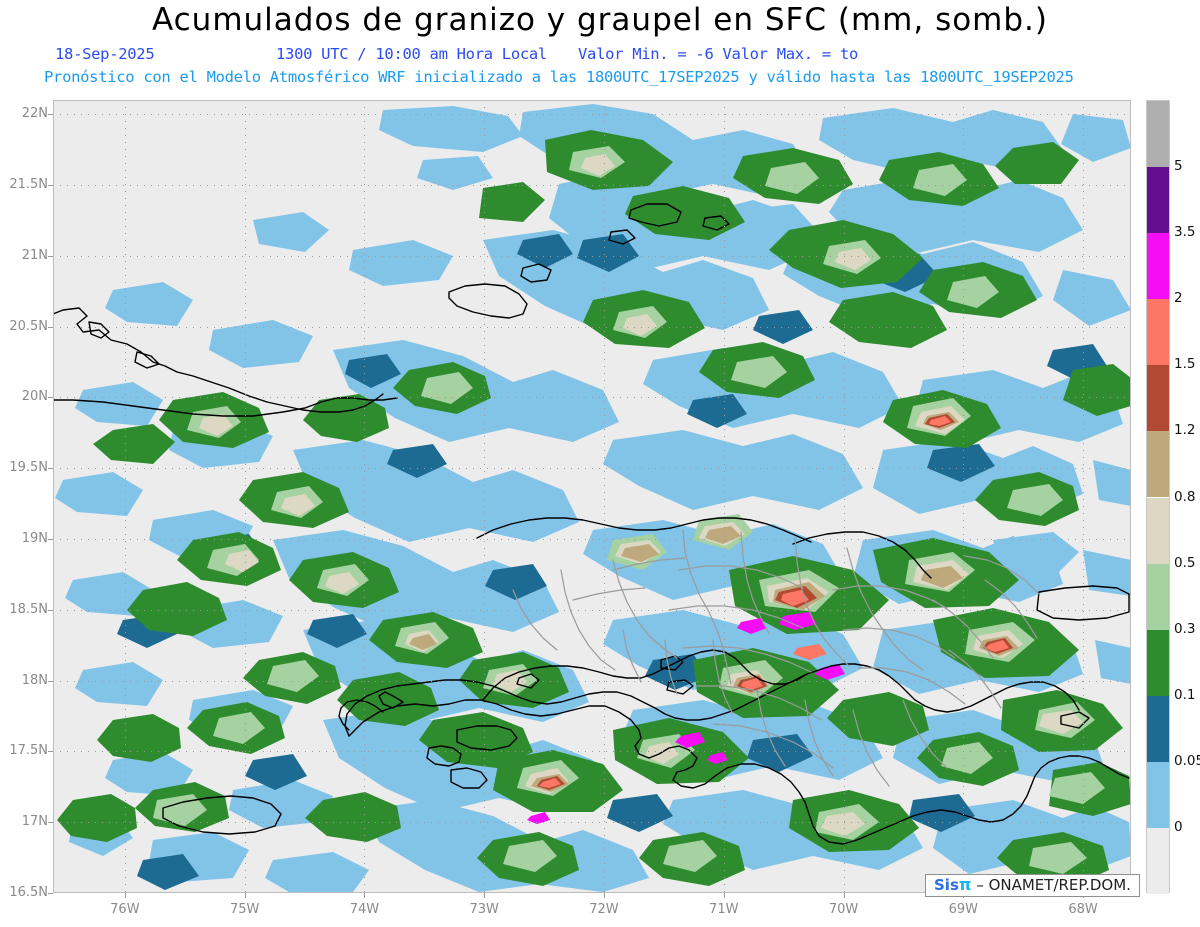  I want to click on x-axis-tick-label: 73W, so click(484, 909).